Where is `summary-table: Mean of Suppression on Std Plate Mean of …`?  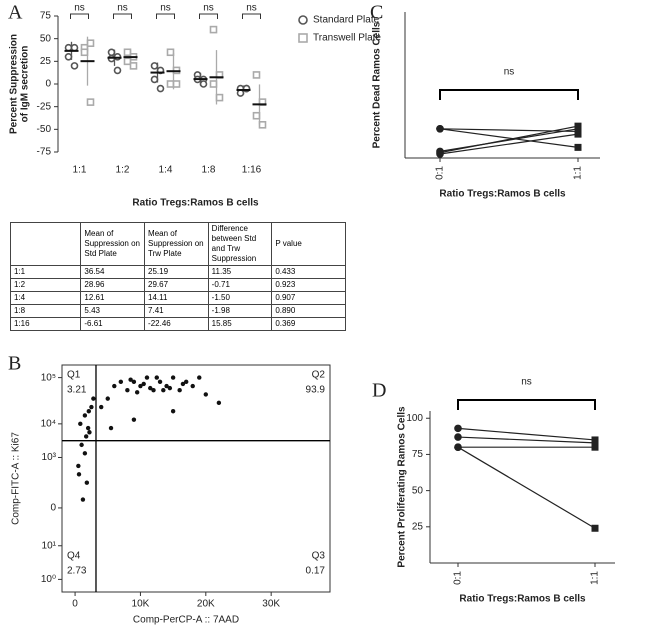
summary-table: Mean of Suppression on Std Plate Mean of … is located at coordinates (177, 276).